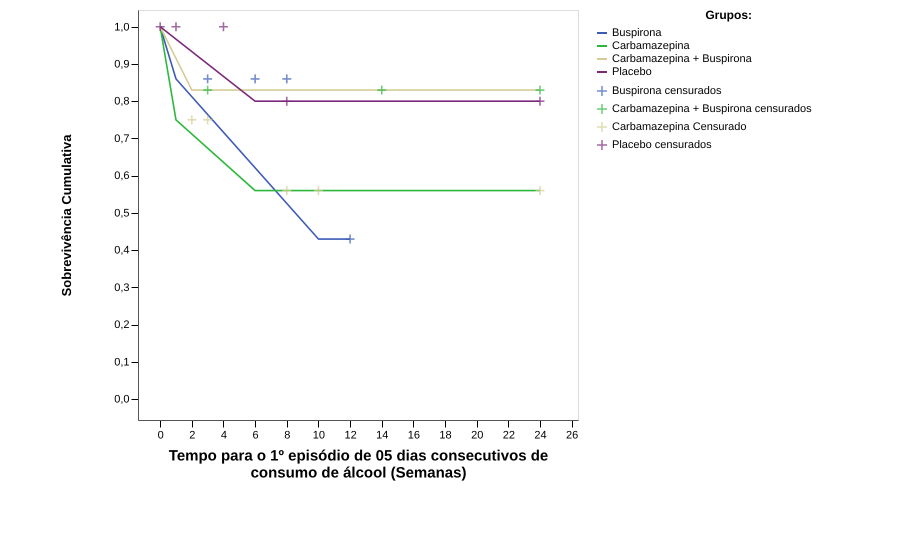 This screenshot has width=909, height=538. Describe the element at coordinates (414, 436) in the screenshot. I see `x-tick-label: 16` at that location.